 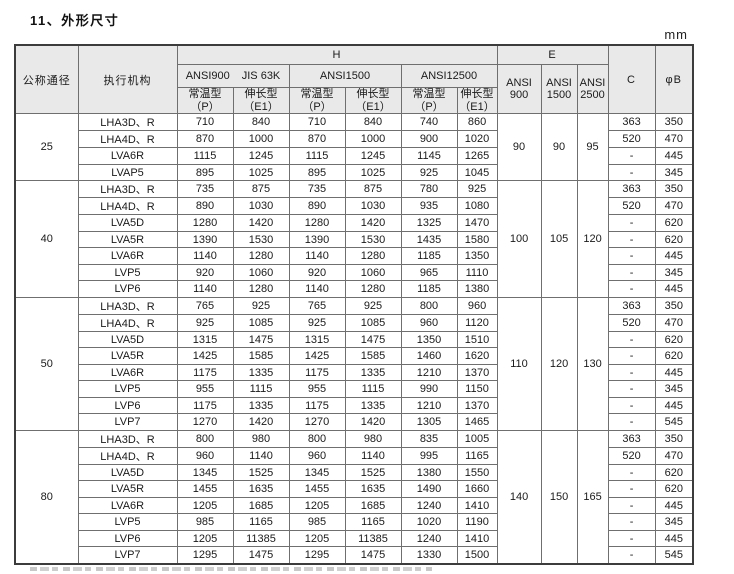 What do you see at coordinates (354, 405) in the screenshot?
I see `table-row: LVP6 1175 1335 1175 1335 1210 1370-445` at bounding box center [354, 405].